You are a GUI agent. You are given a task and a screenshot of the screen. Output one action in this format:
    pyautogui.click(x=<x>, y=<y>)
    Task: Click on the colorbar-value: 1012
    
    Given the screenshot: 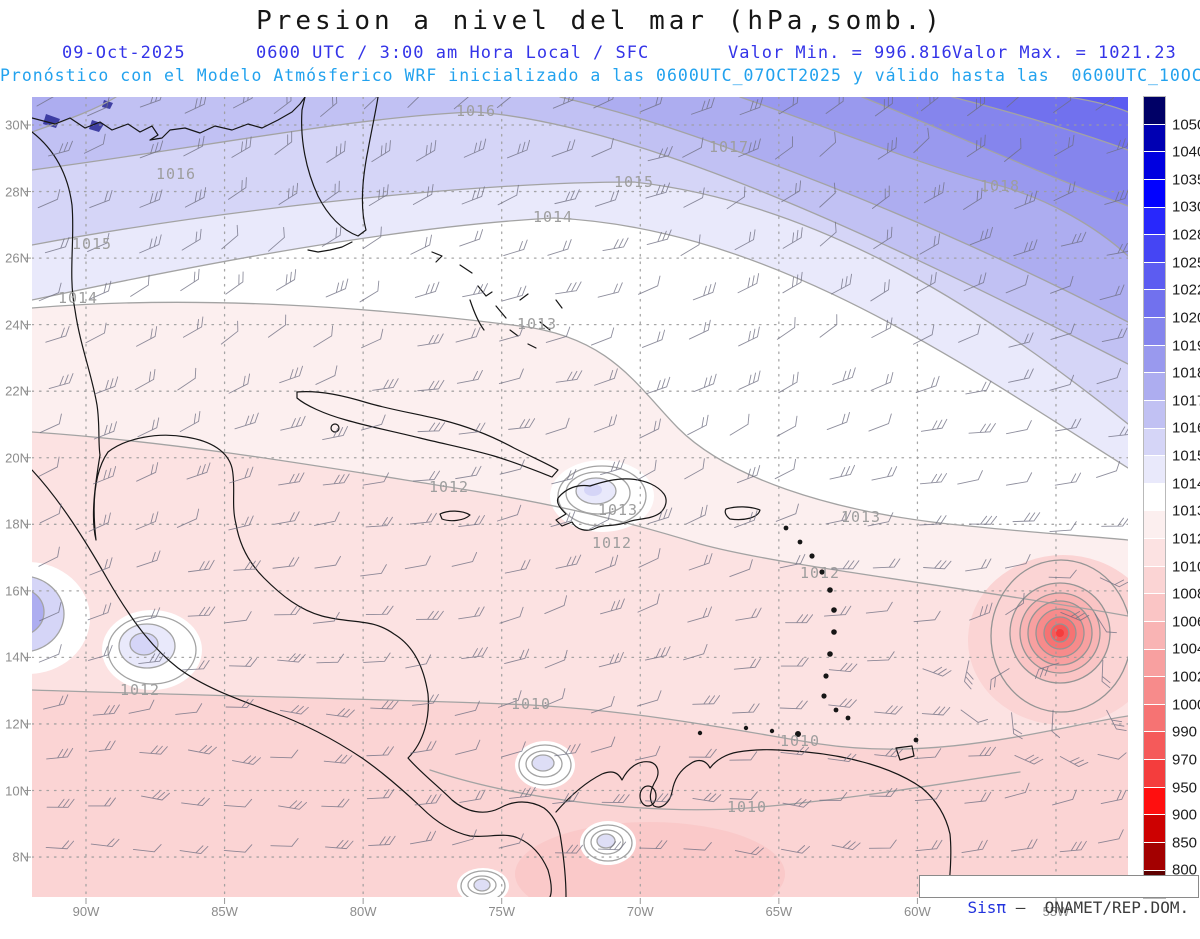 What is the action you would take?
    pyautogui.click(x=1186, y=539)
    